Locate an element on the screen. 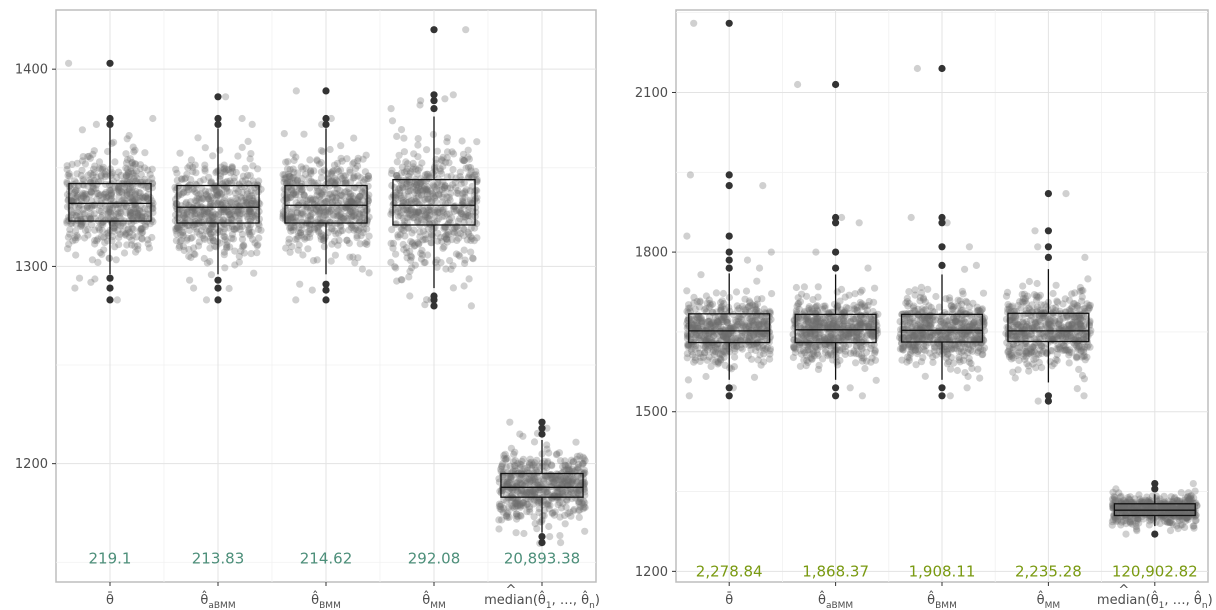  annotation-label: 2,278.84 is located at coordinates (729, 571).